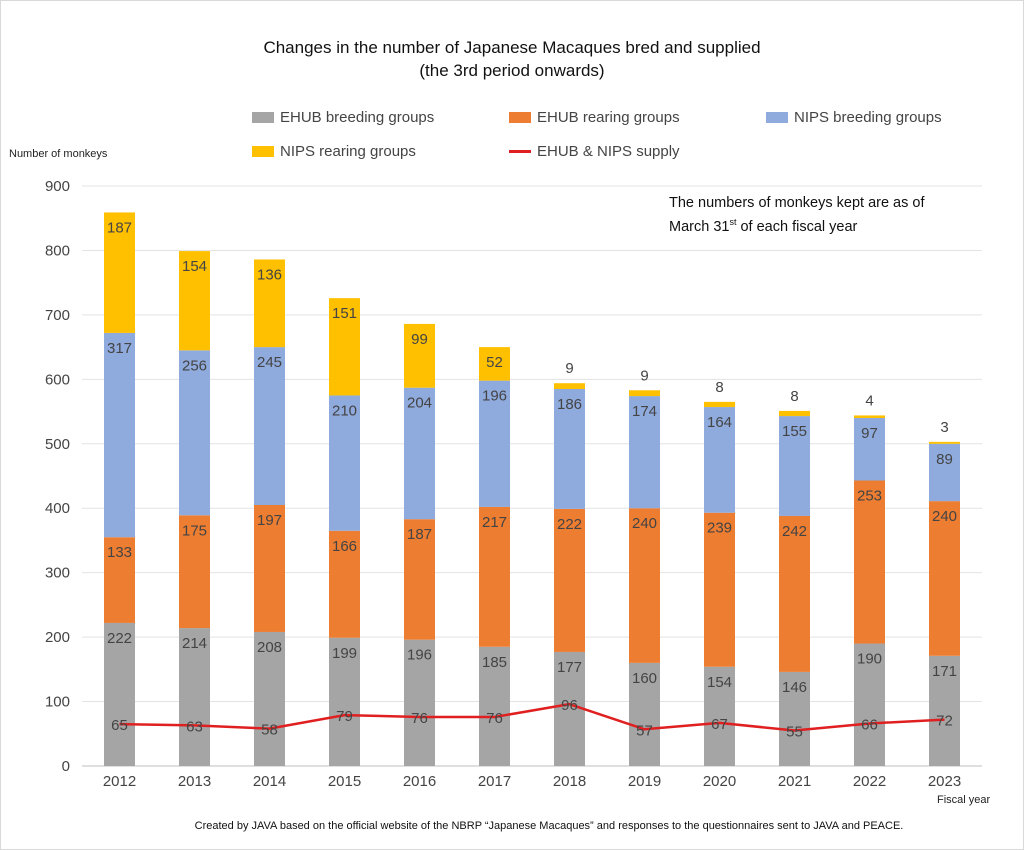 The image size is (1024, 850). I want to click on y-tick-label: 900, so click(57, 186).